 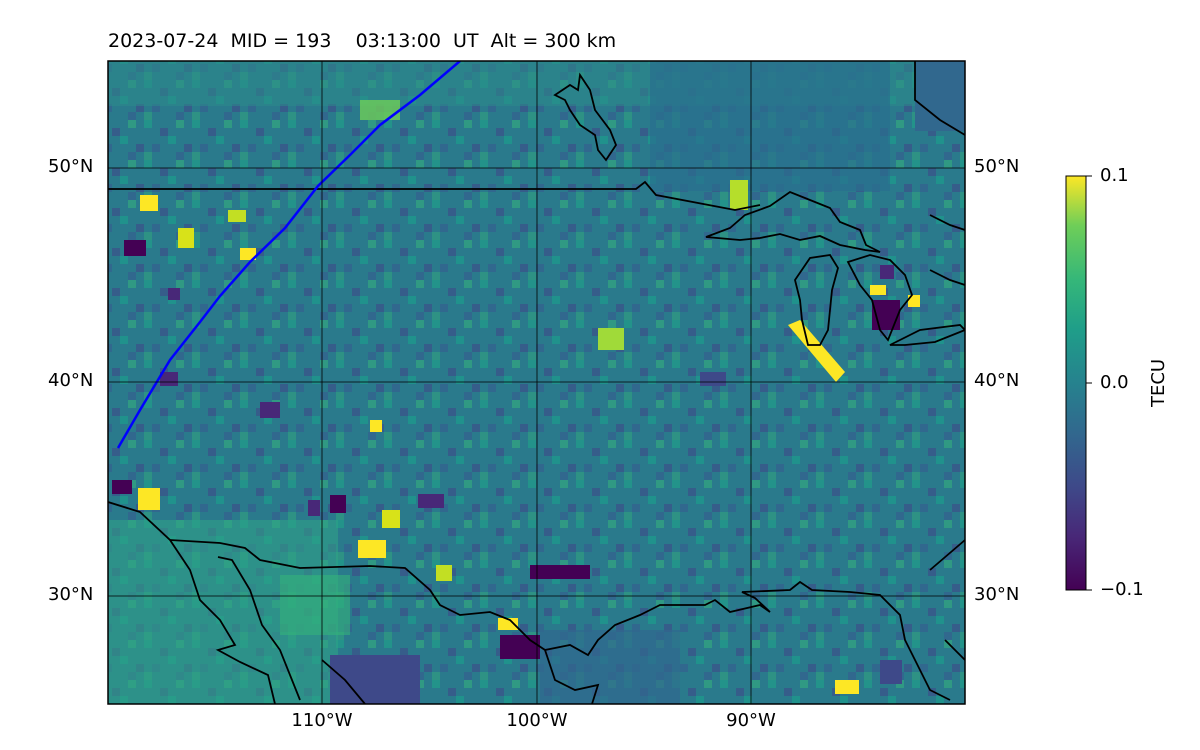 What do you see at coordinates (288, 255) in the screenshot?
I see `satellite-track` at bounding box center [288, 255].